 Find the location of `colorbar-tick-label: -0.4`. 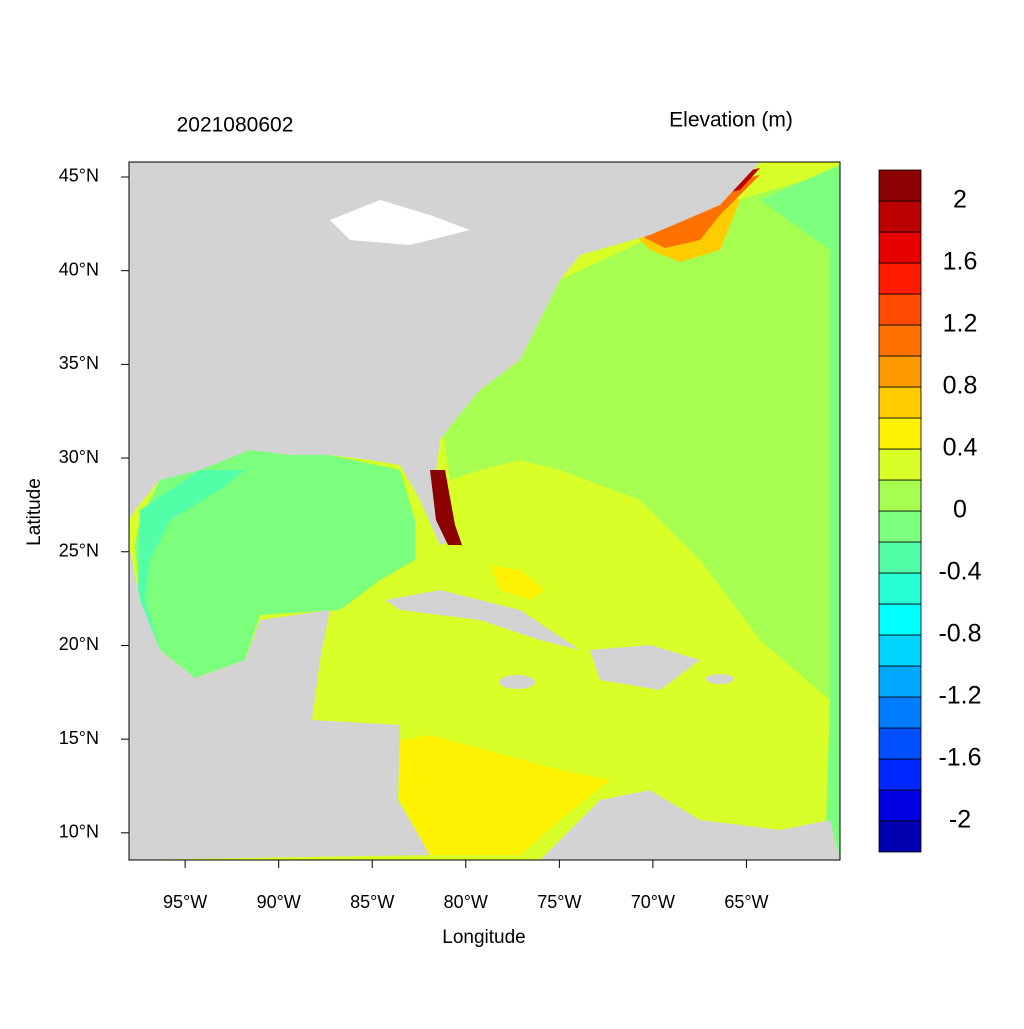

colorbar-tick-label: -0.4 is located at coordinates (959, 572).